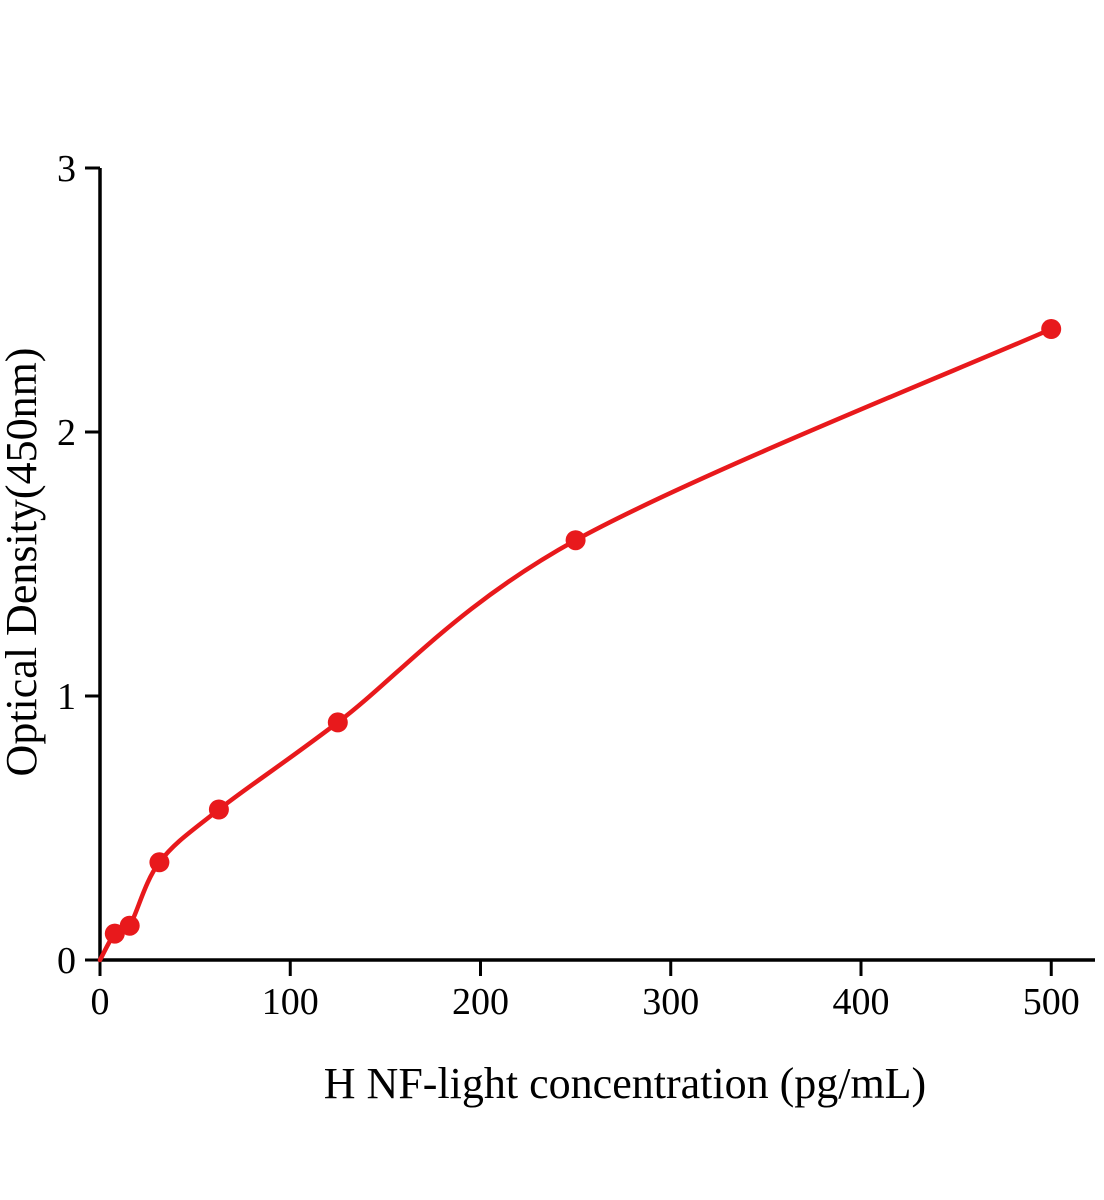 The height and width of the screenshot is (1200, 1104). Describe the element at coordinates (100, 1002) in the screenshot. I see `x-tick-label: 0` at that location.